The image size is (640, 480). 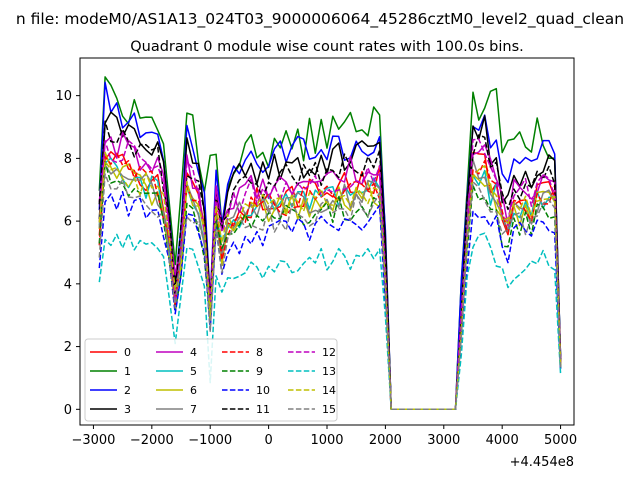 What do you see at coordinates (443, 440) in the screenshot?
I see `x-tick-label: 3000` at bounding box center [443, 440].